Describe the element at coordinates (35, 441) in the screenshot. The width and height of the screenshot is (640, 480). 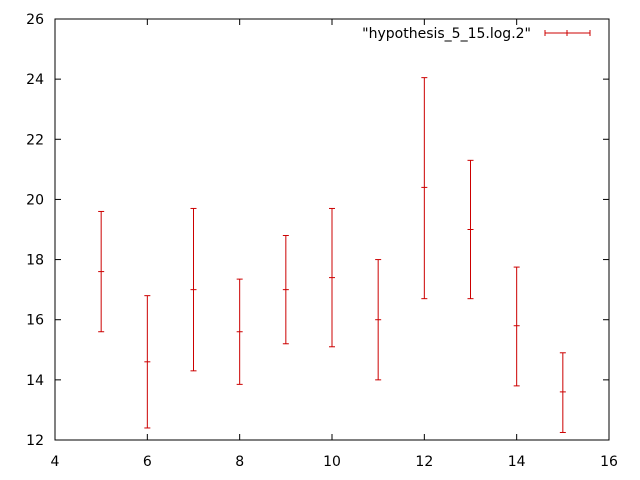
I see `y-tick-label: 12` at that location.